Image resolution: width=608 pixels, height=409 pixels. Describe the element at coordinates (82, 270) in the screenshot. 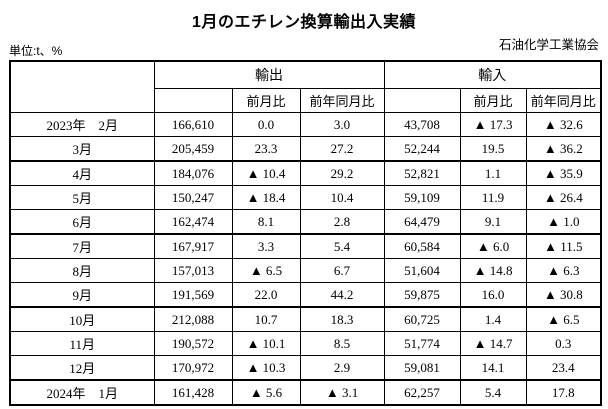

I see `month-cell: 8月` at that location.